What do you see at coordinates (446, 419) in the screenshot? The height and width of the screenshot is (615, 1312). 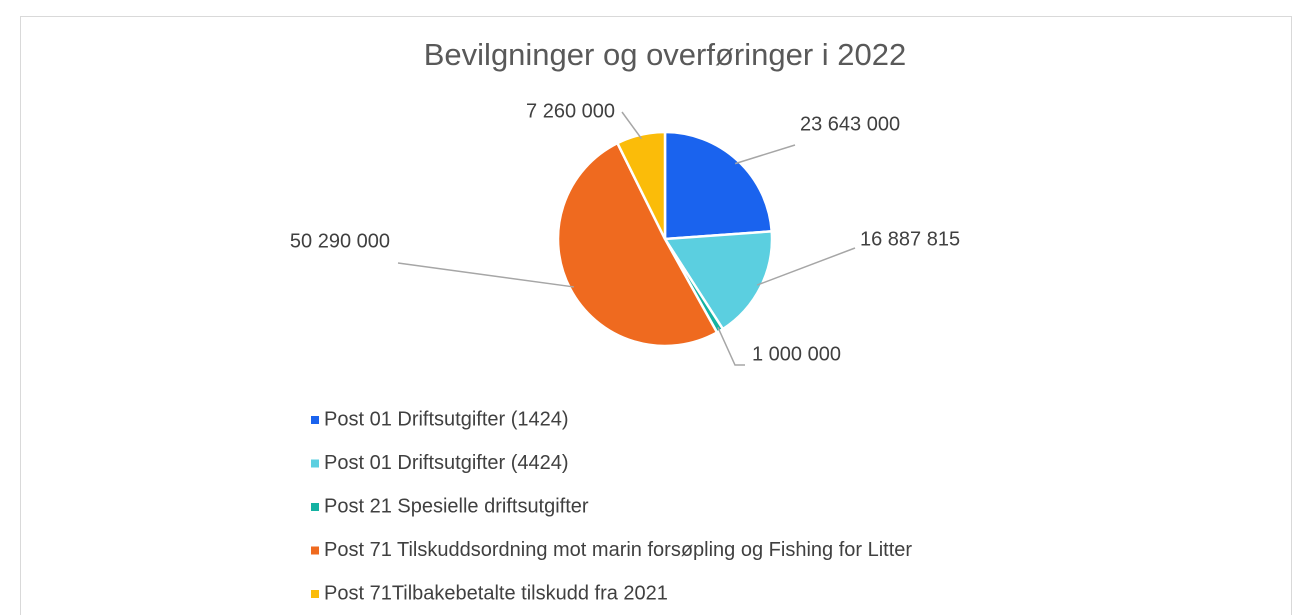 I see `legend-label: Post 01 Driftsutgifter (1424)` at bounding box center [446, 419].